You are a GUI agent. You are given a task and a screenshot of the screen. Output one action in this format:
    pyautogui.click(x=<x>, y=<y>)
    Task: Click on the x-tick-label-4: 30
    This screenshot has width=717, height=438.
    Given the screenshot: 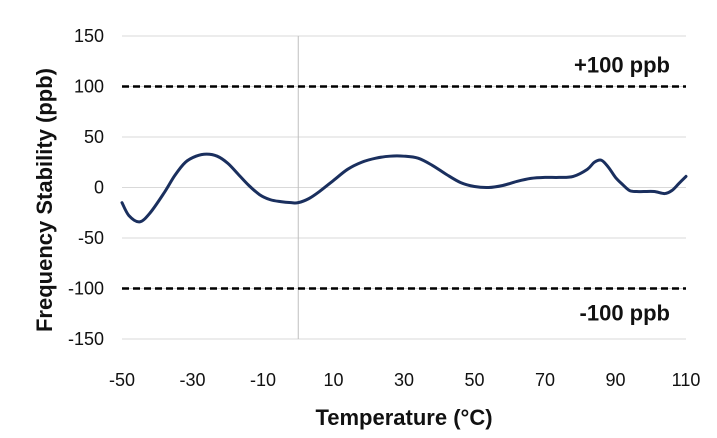 What is the action you would take?
    pyautogui.click(x=404, y=380)
    